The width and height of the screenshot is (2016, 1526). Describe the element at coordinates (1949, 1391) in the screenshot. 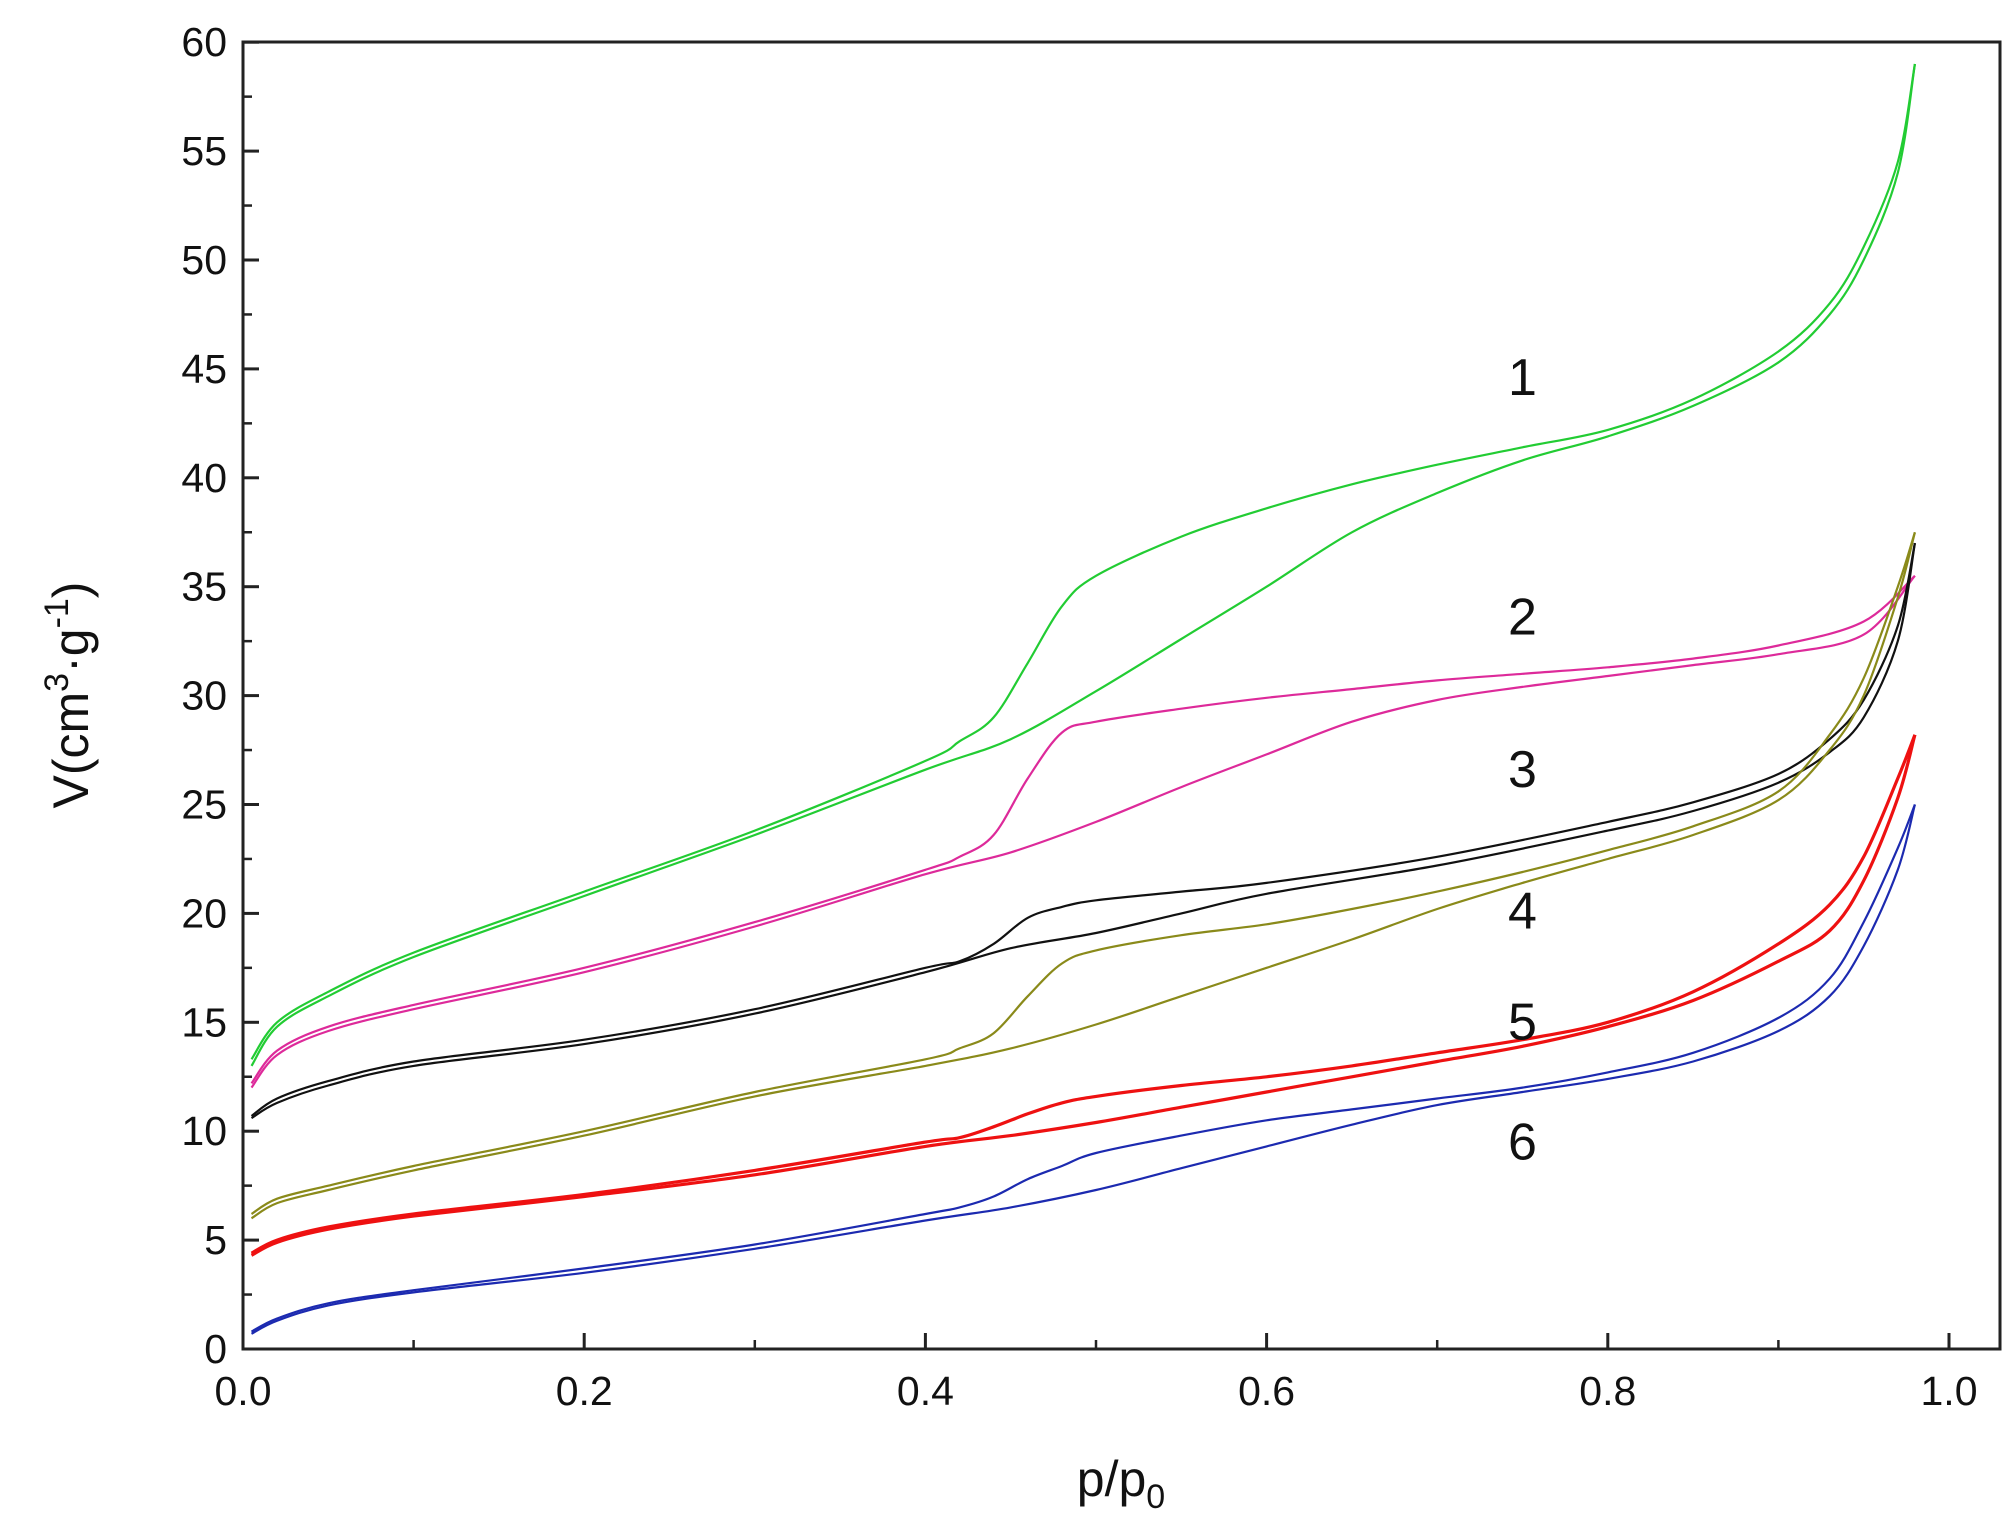

I see `x-tick-label: 1.0` at that location.